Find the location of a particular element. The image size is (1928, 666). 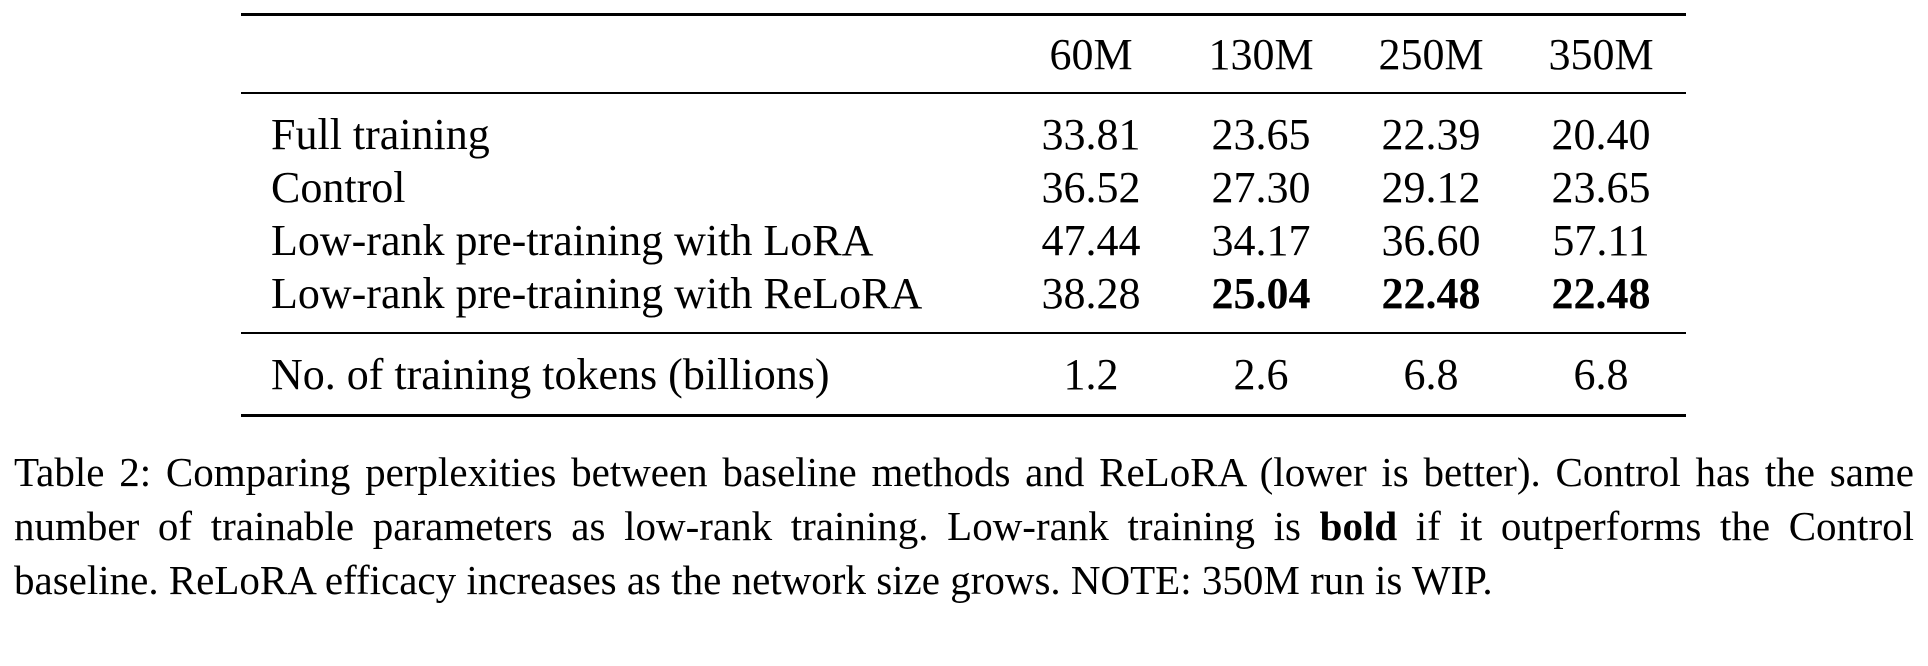

header-empty-cell is located at coordinates (623, 54).